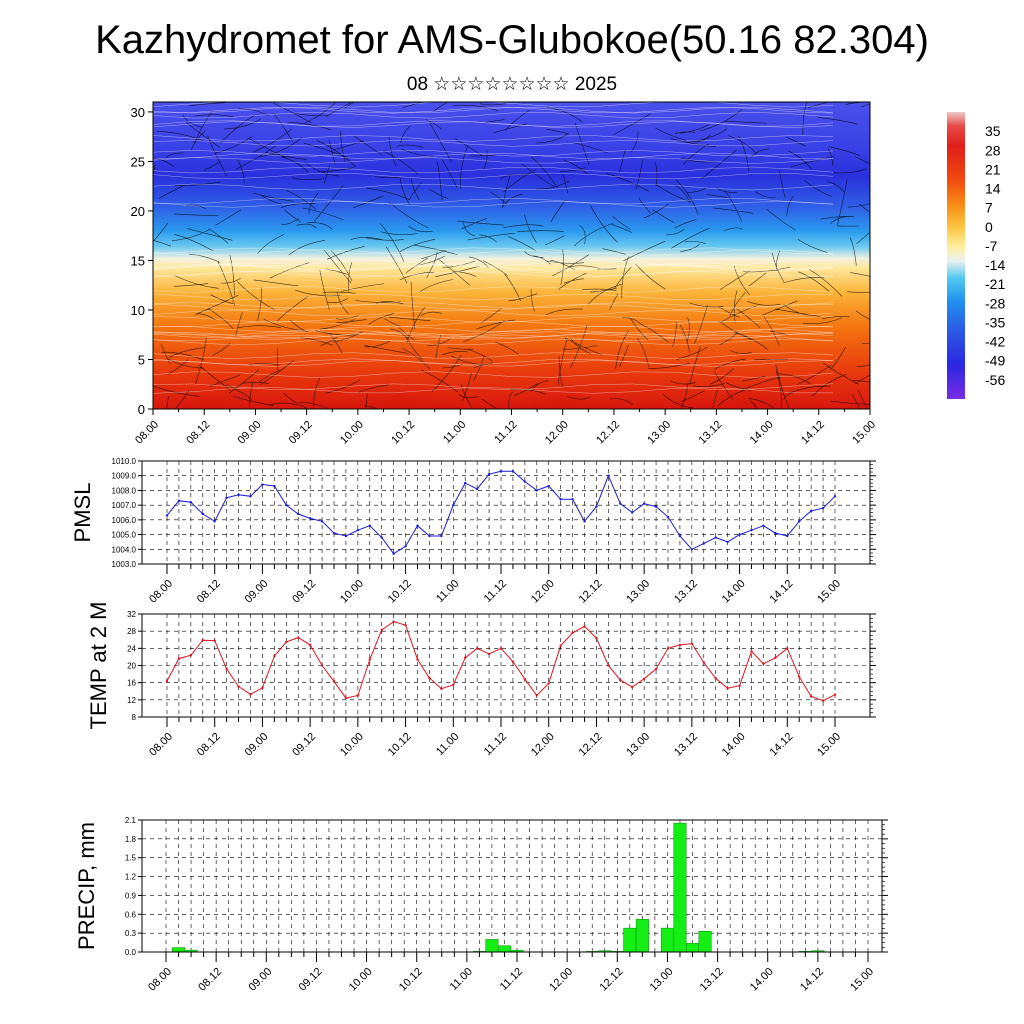 This screenshot has height=1024, width=1024. What do you see at coordinates (124, 535) in the screenshot?
I see `ytick-label: 1005.0` at bounding box center [124, 535].